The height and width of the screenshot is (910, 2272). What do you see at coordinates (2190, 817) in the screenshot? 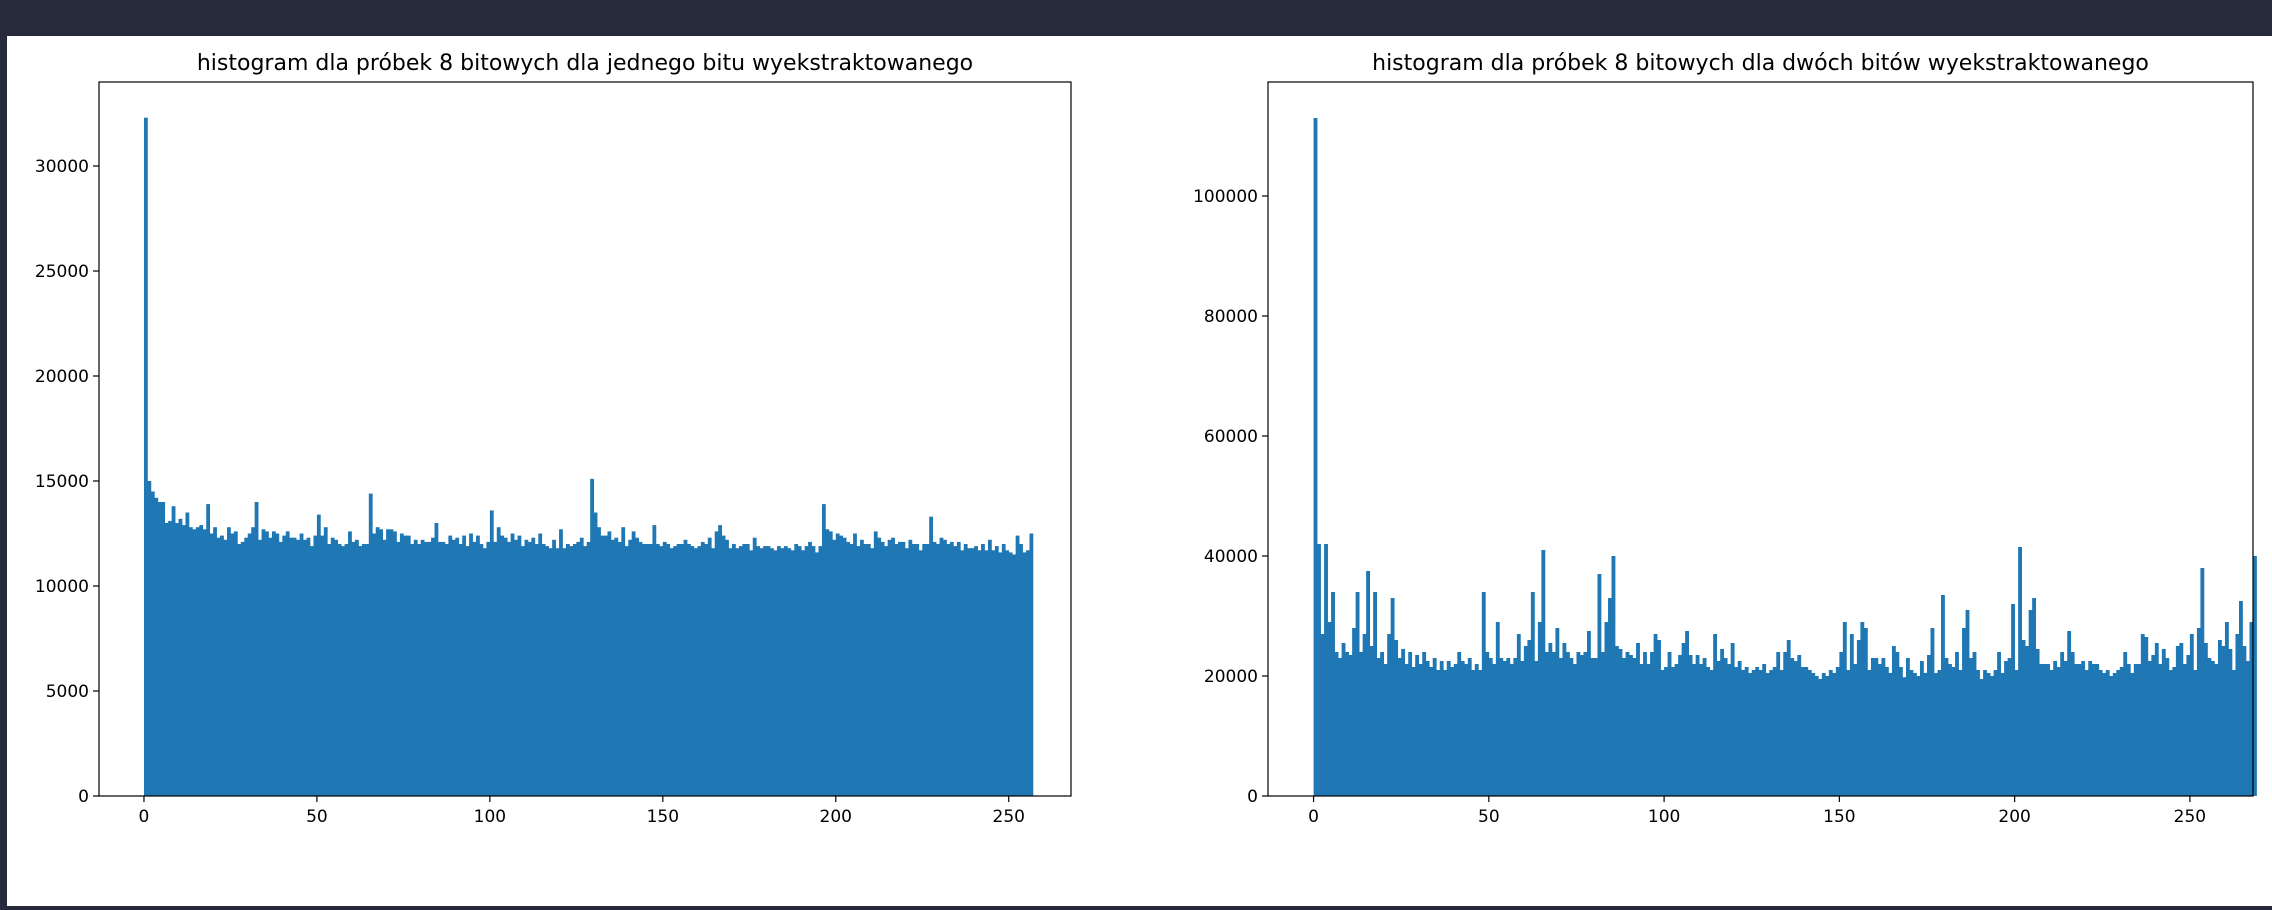
I see `x-tick-label: 250` at bounding box center [2190, 817].